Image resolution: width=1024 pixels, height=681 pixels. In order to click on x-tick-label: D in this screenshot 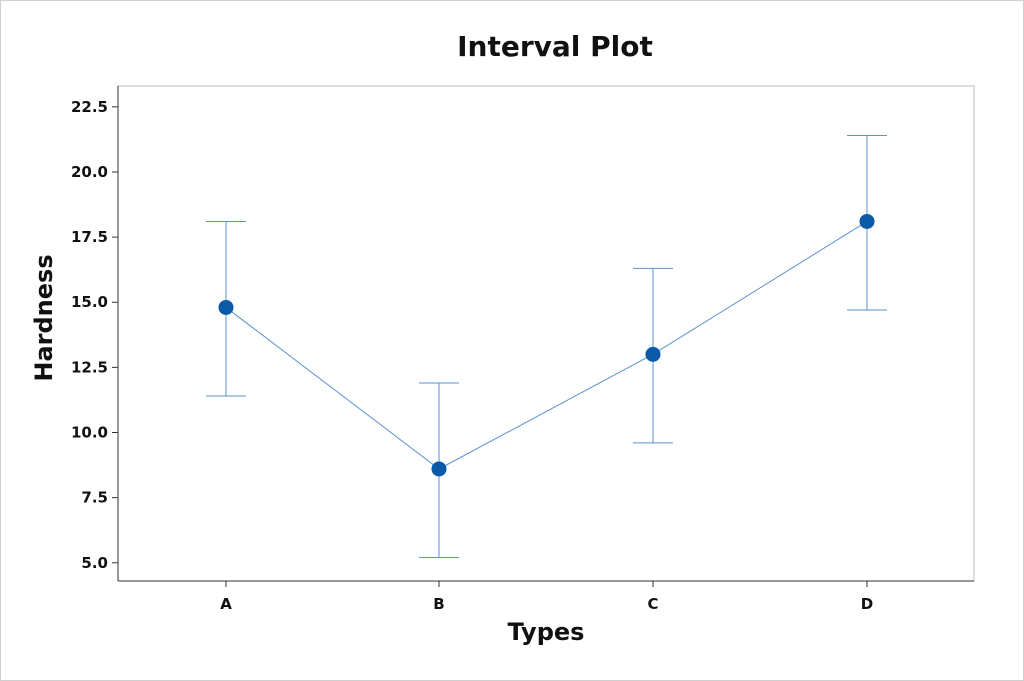, I will do `click(867, 604)`.